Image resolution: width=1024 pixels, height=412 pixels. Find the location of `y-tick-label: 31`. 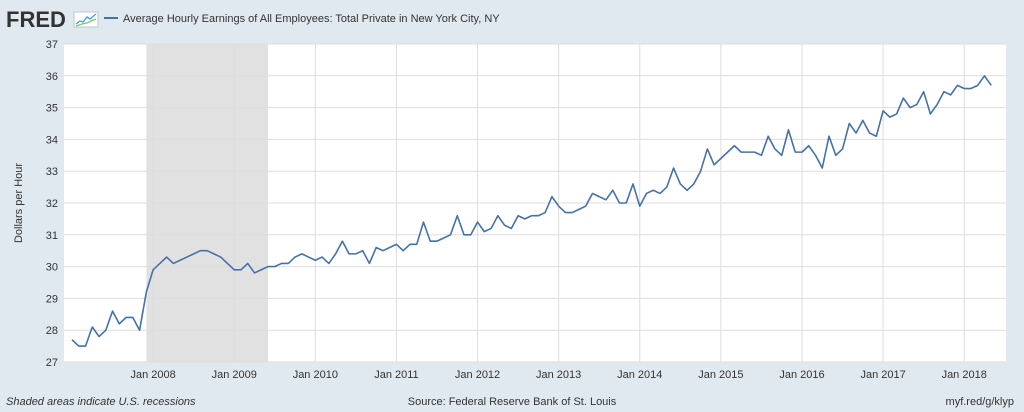

y-tick-label: 31 is located at coordinates (52, 236).